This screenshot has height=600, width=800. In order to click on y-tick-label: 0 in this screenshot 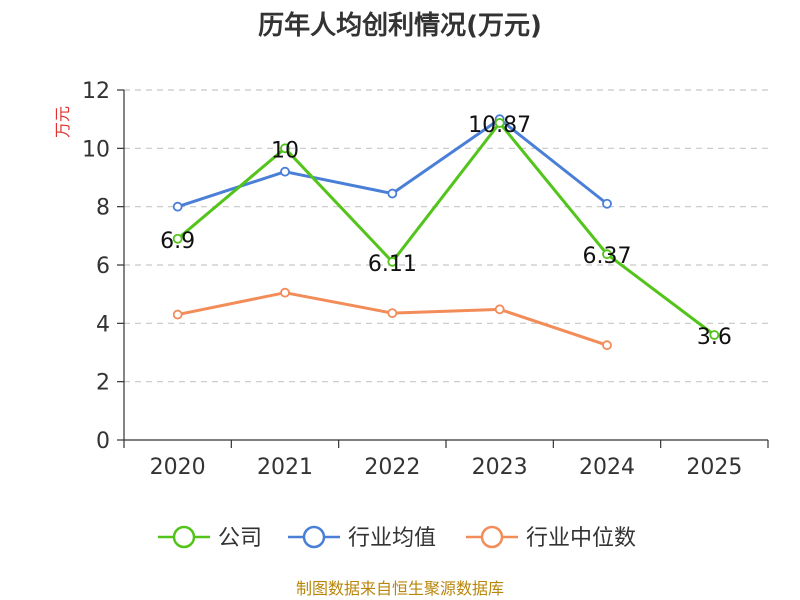, I will do `click(103, 441)`.